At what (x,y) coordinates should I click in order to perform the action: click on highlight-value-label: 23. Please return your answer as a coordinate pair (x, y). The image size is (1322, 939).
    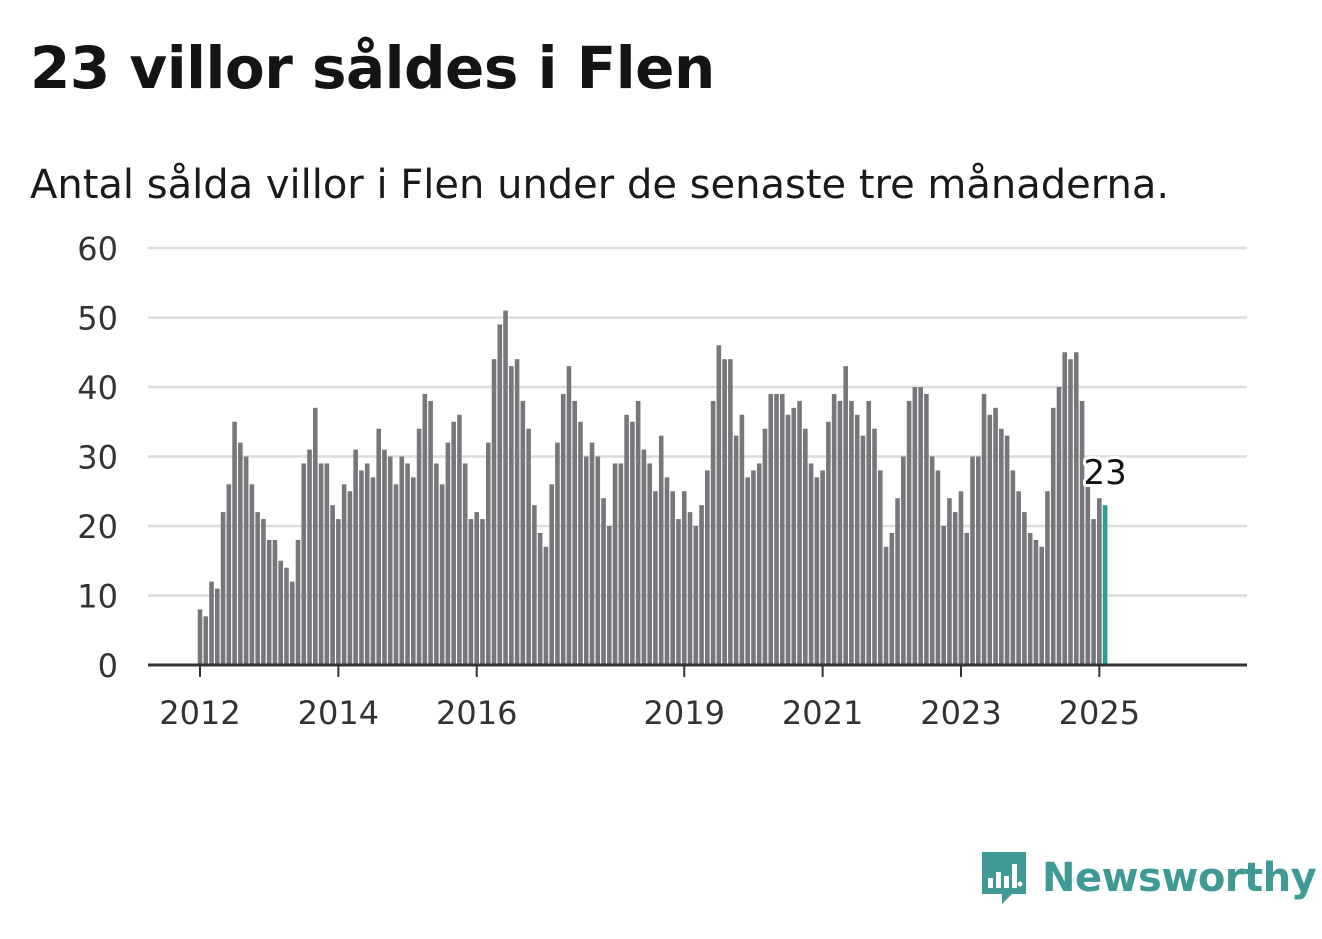
    Looking at the image, I should click on (1104, 473).